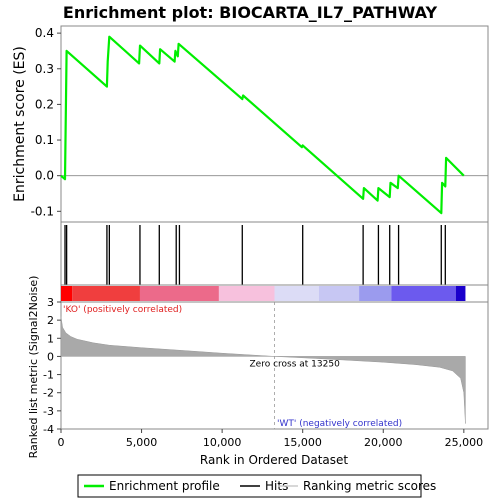 The height and width of the screenshot is (500, 500). Describe the element at coordinates (42, 211) in the screenshot. I see `es-y-tick-label: -0.1` at that location.